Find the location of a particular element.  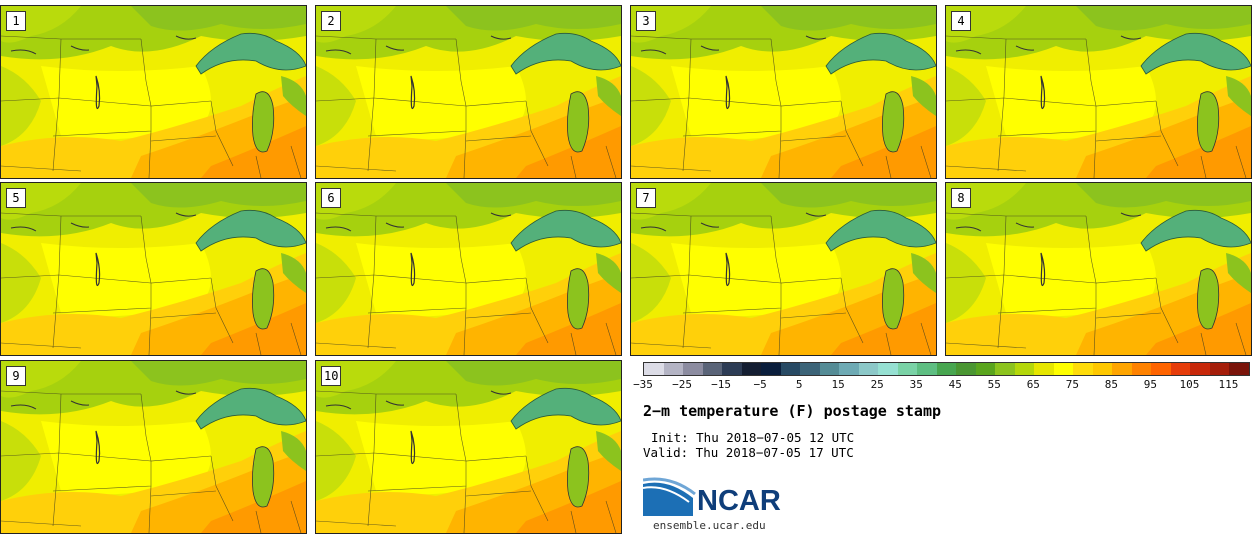

member-panel: 7 is located at coordinates (783, 269).